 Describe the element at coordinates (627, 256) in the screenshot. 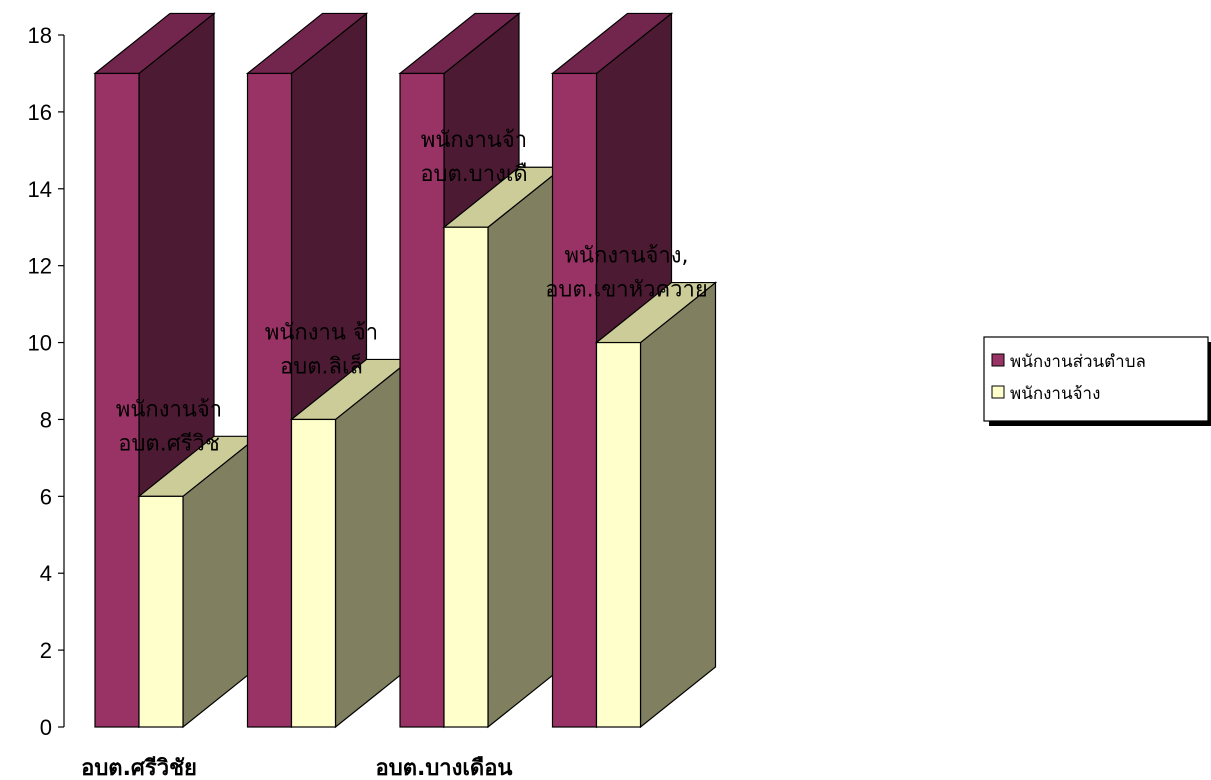

I see `data-label-line1: พนักงานจ้าง,` at that location.